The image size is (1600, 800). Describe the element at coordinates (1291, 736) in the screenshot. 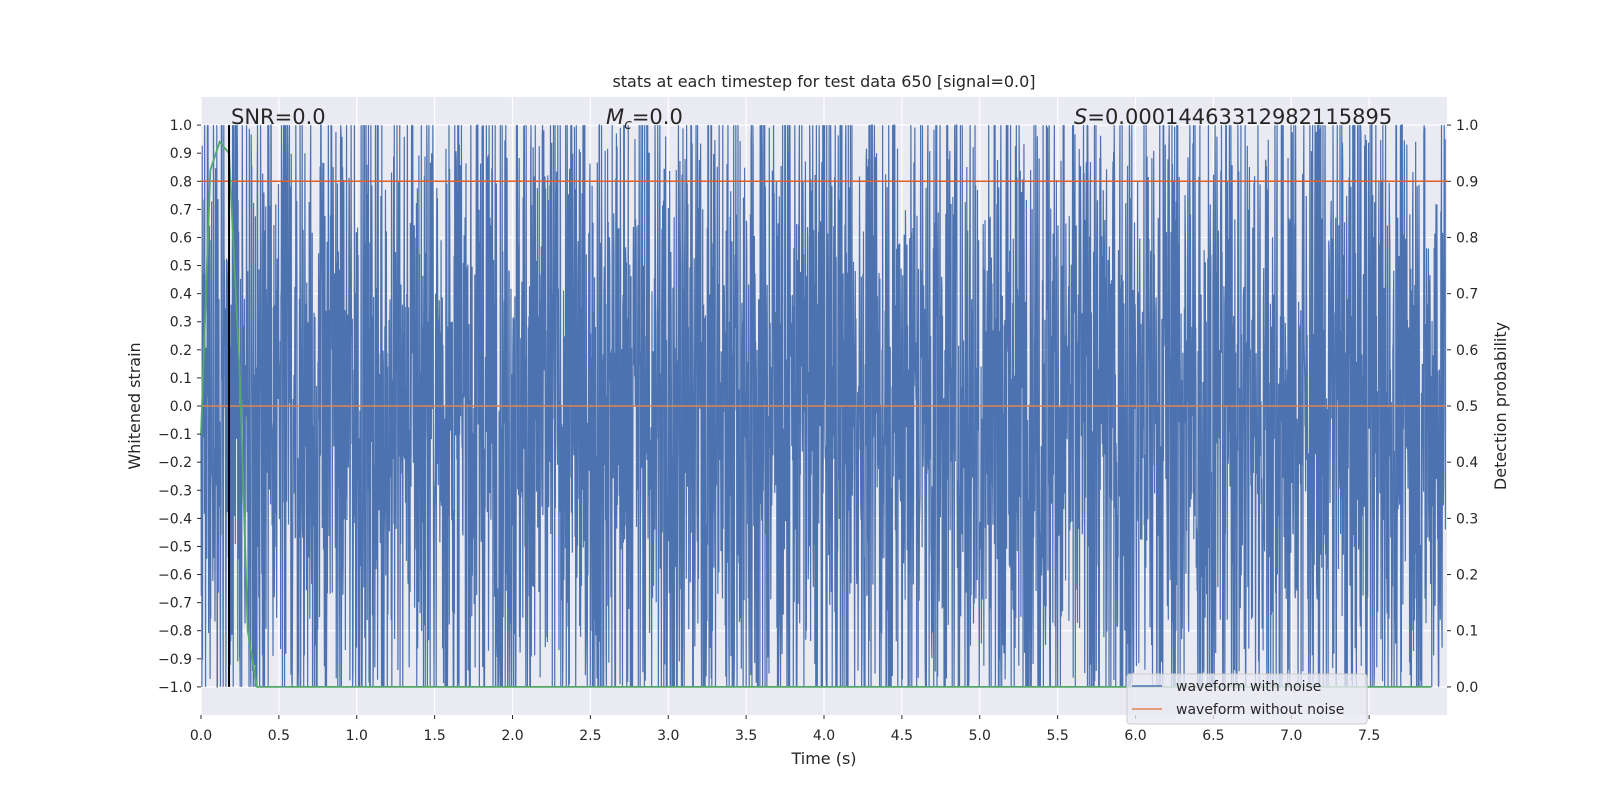

I see `x-tick-label: 7.0` at that location.